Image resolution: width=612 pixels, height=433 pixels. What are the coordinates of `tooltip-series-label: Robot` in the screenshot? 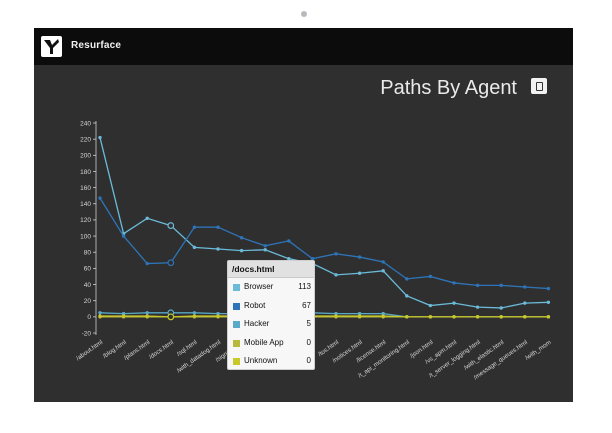 It's located at (255, 305).